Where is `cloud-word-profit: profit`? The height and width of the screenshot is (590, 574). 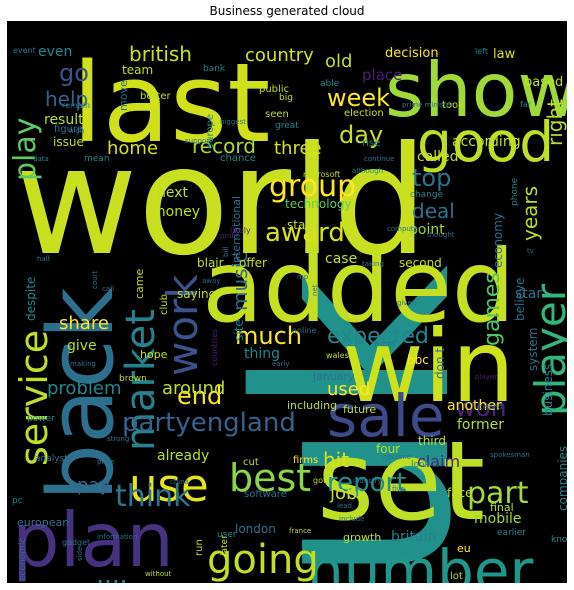
cloud-word-profit: profit is located at coordinates (229, 236).